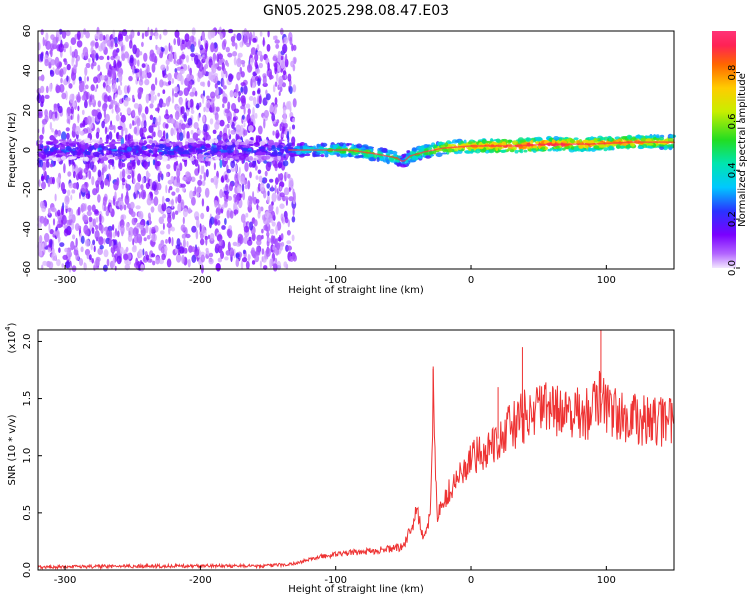  I want to click on spectrogram-y-tick-label: -40, so click(27, 229).